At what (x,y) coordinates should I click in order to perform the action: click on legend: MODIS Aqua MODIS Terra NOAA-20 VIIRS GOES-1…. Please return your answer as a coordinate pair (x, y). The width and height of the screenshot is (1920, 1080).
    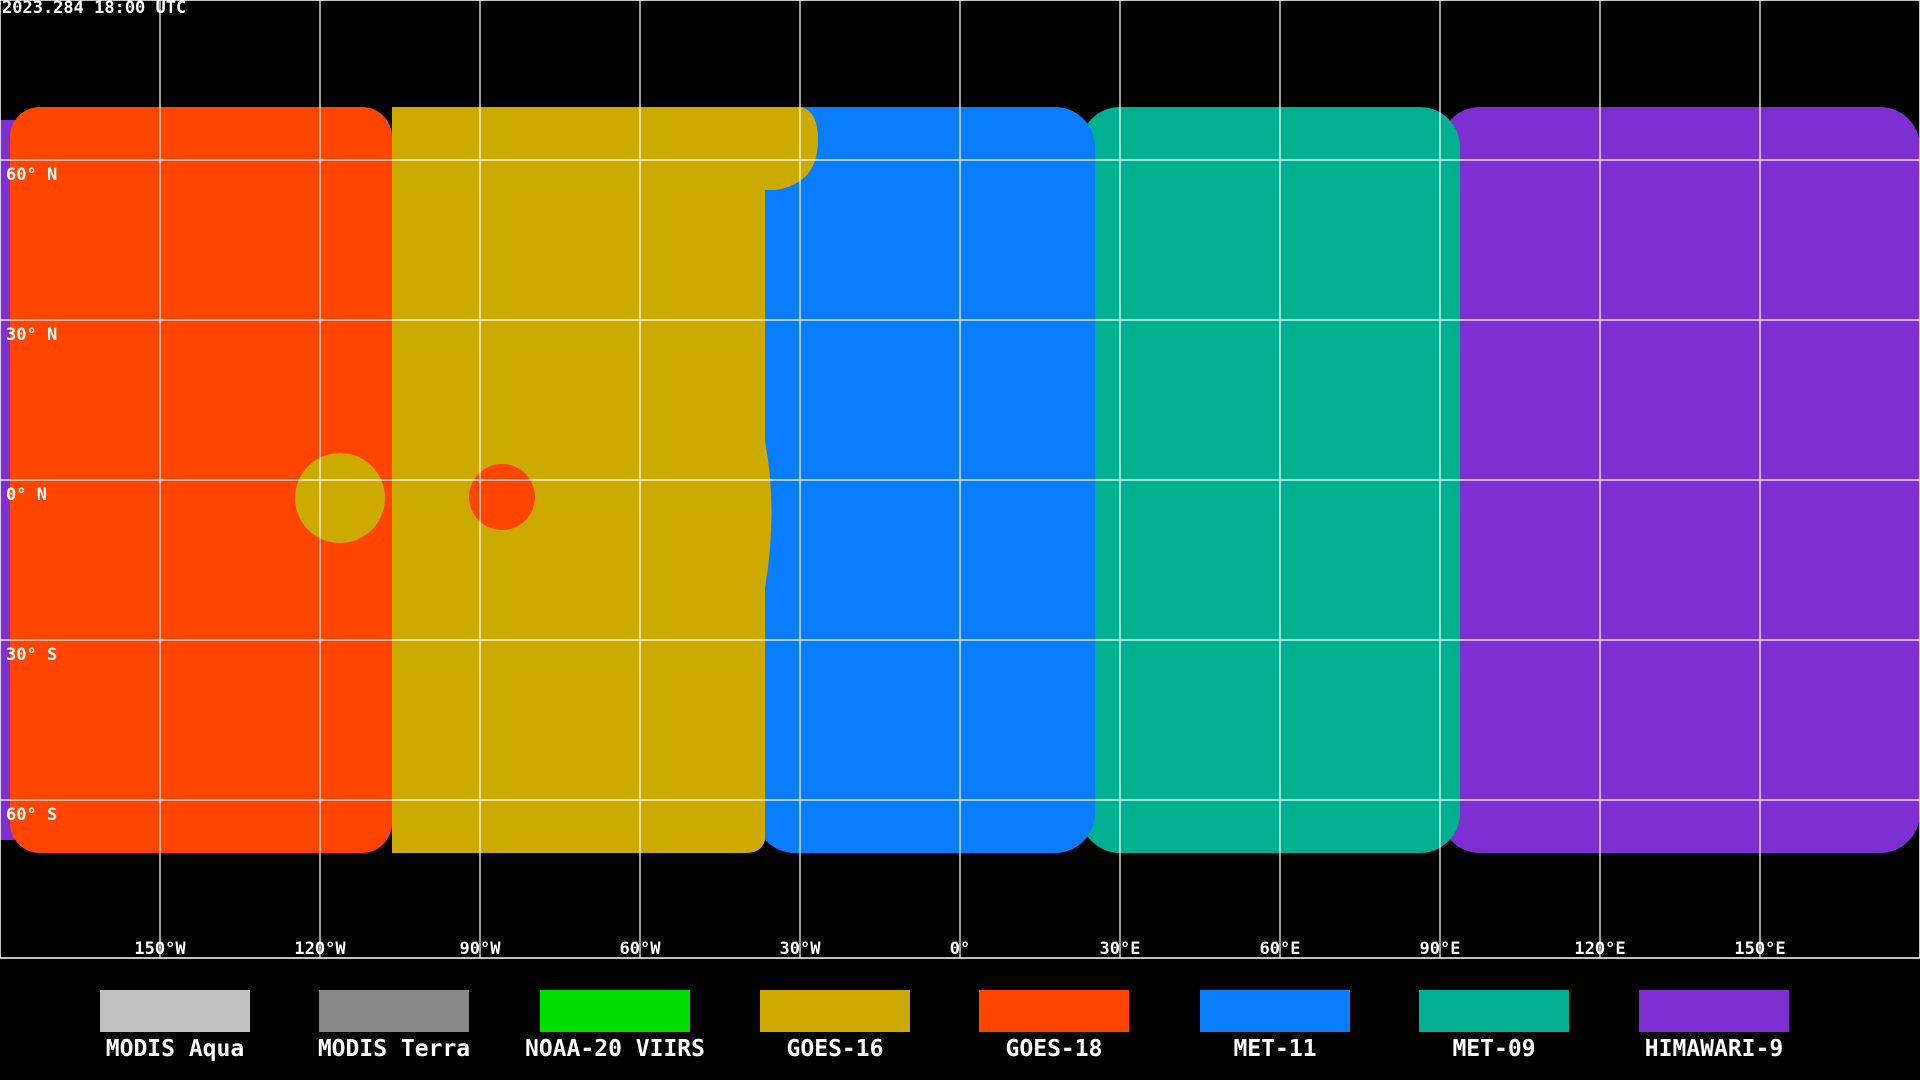
    Looking at the image, I should click on (944, 1026).